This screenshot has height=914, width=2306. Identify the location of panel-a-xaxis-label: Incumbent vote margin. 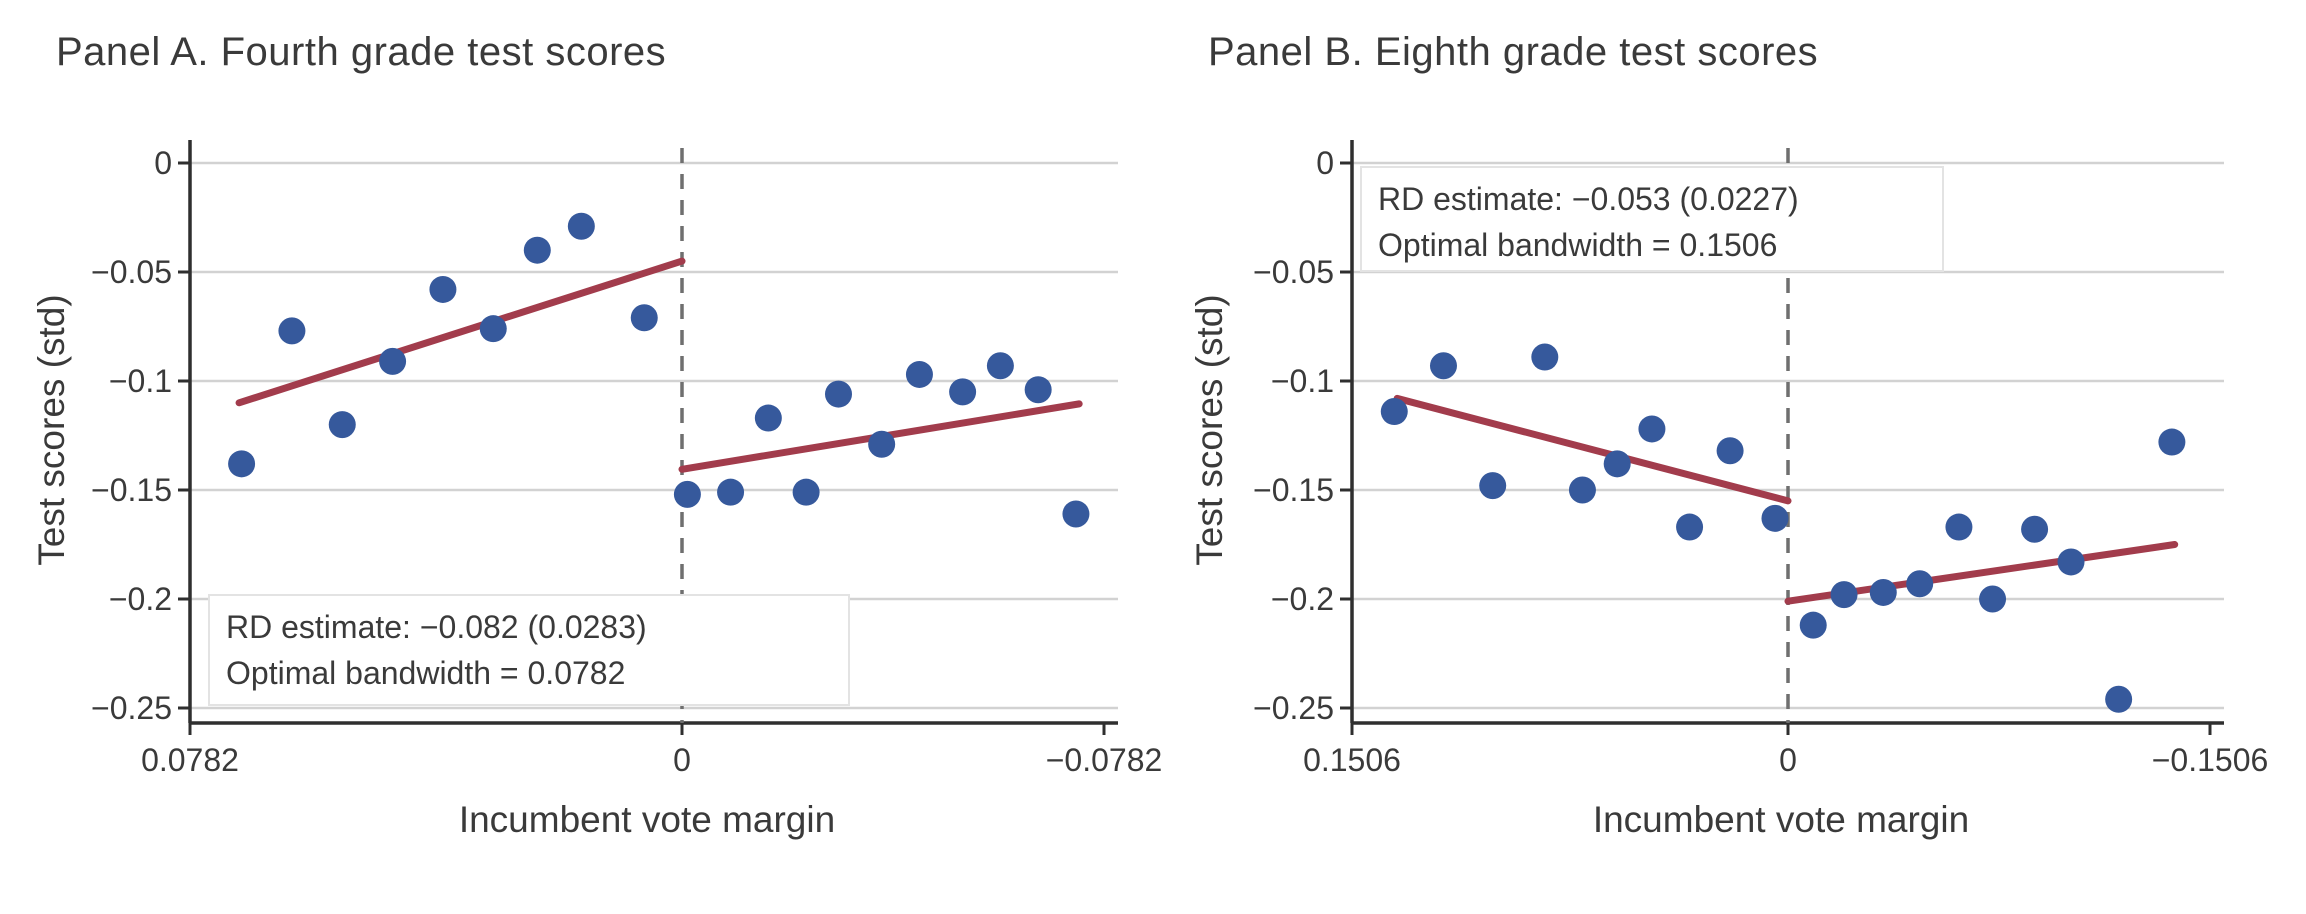
(647, 819).